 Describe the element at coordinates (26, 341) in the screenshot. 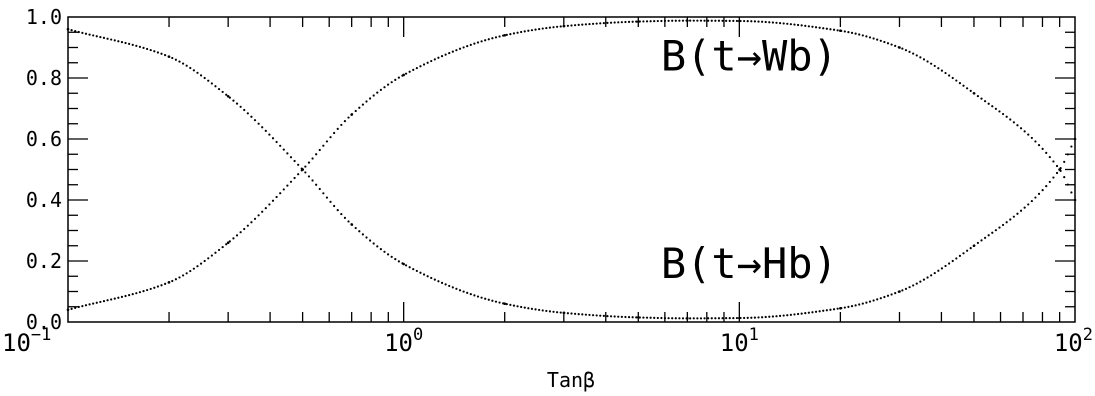

I see `x-tick-label: 10⁻¹` at that location.